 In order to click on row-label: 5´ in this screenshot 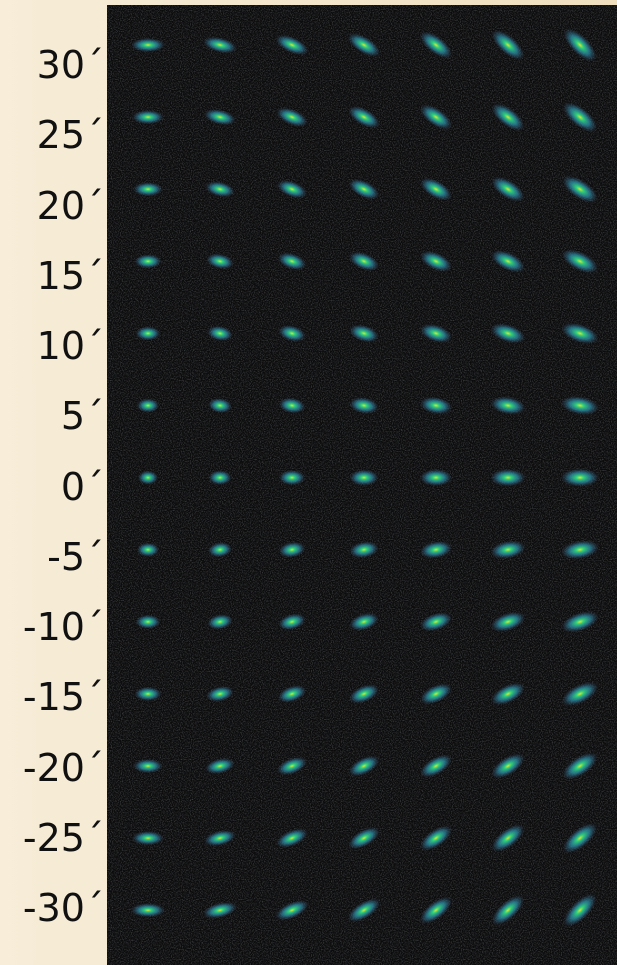, I will do `click(82, 416)`.